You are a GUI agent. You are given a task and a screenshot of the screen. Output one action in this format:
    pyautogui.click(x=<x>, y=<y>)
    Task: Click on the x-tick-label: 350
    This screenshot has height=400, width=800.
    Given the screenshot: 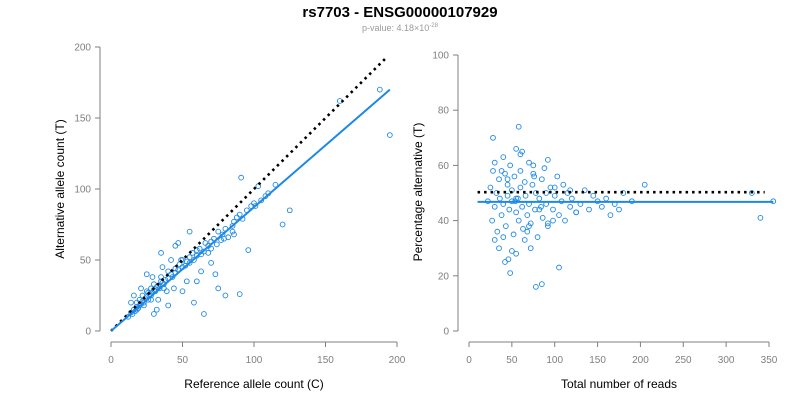 What is the action you would take?
    pyautogui.click(x=769, y=360)
    